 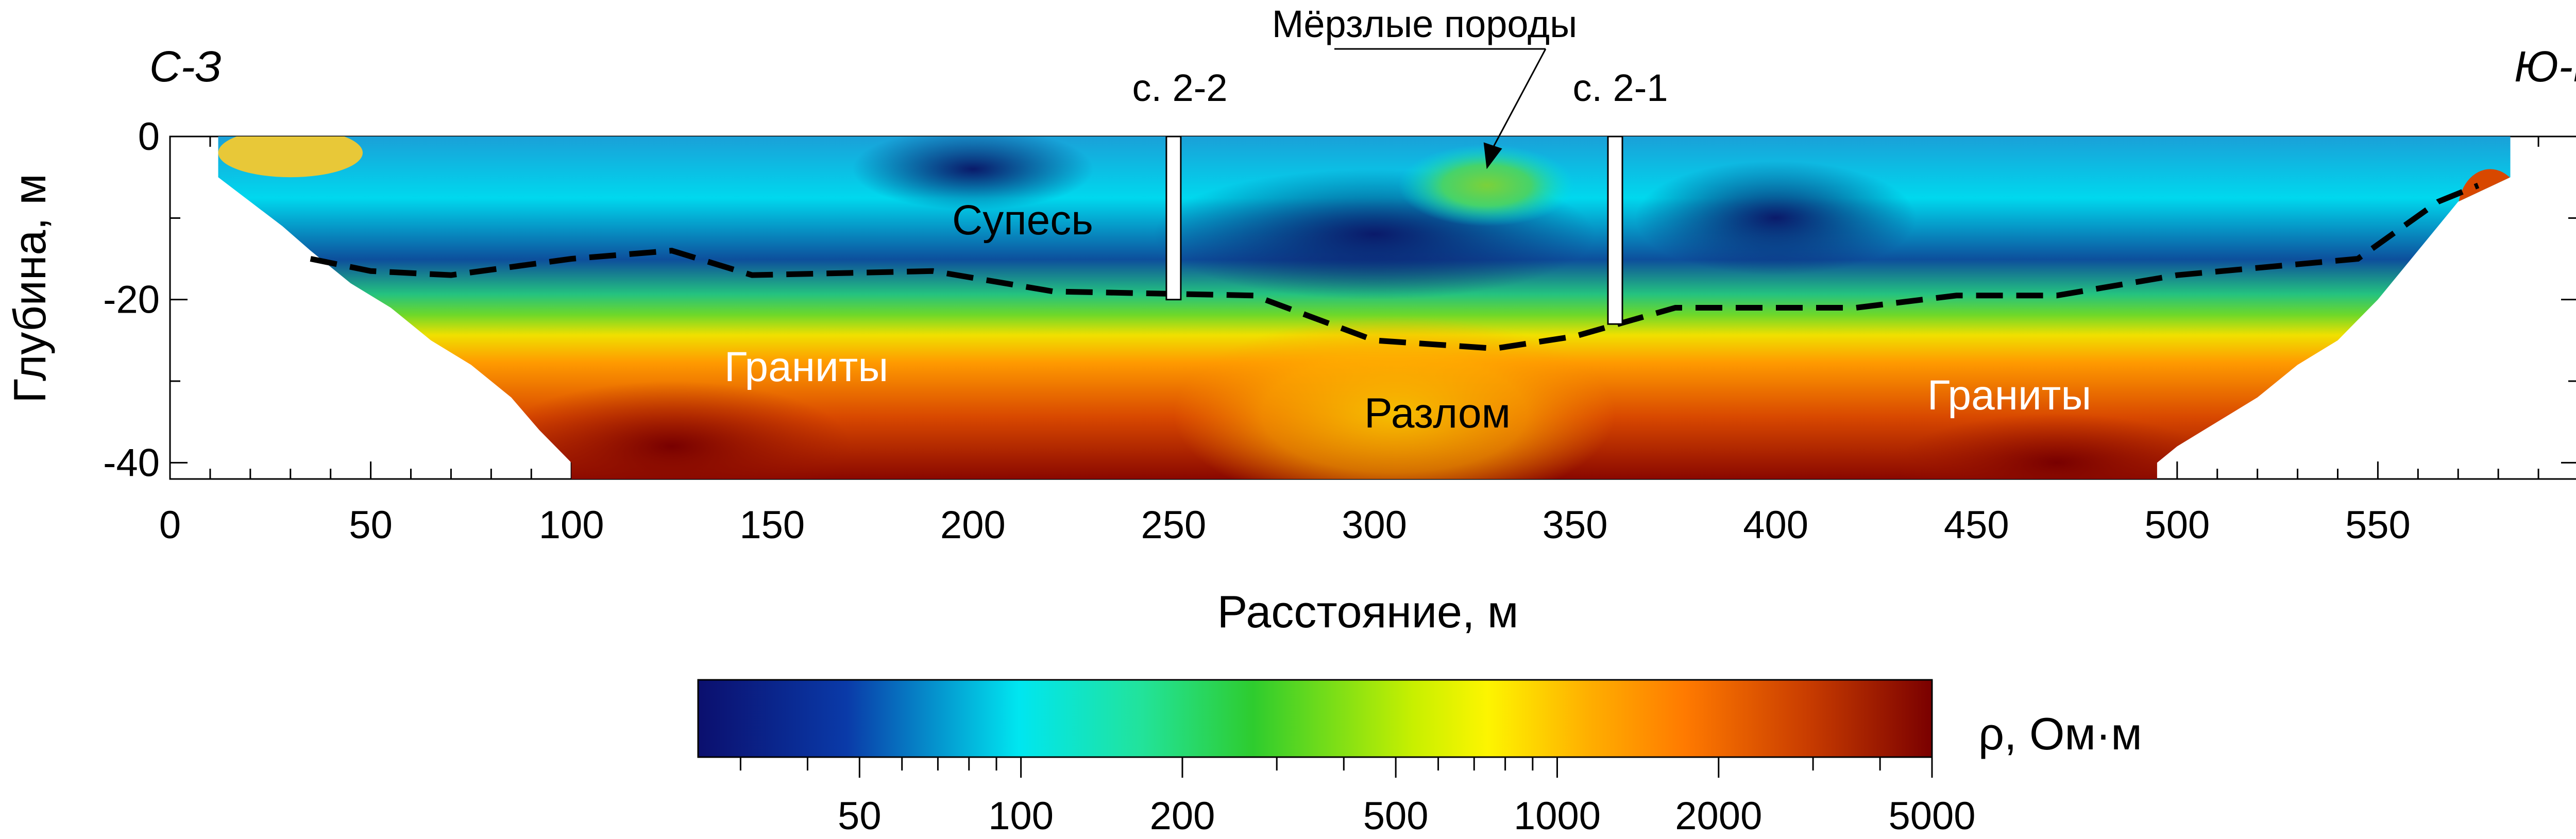 I want to click on y-tick-label: -20, so click(x=131, y=300).